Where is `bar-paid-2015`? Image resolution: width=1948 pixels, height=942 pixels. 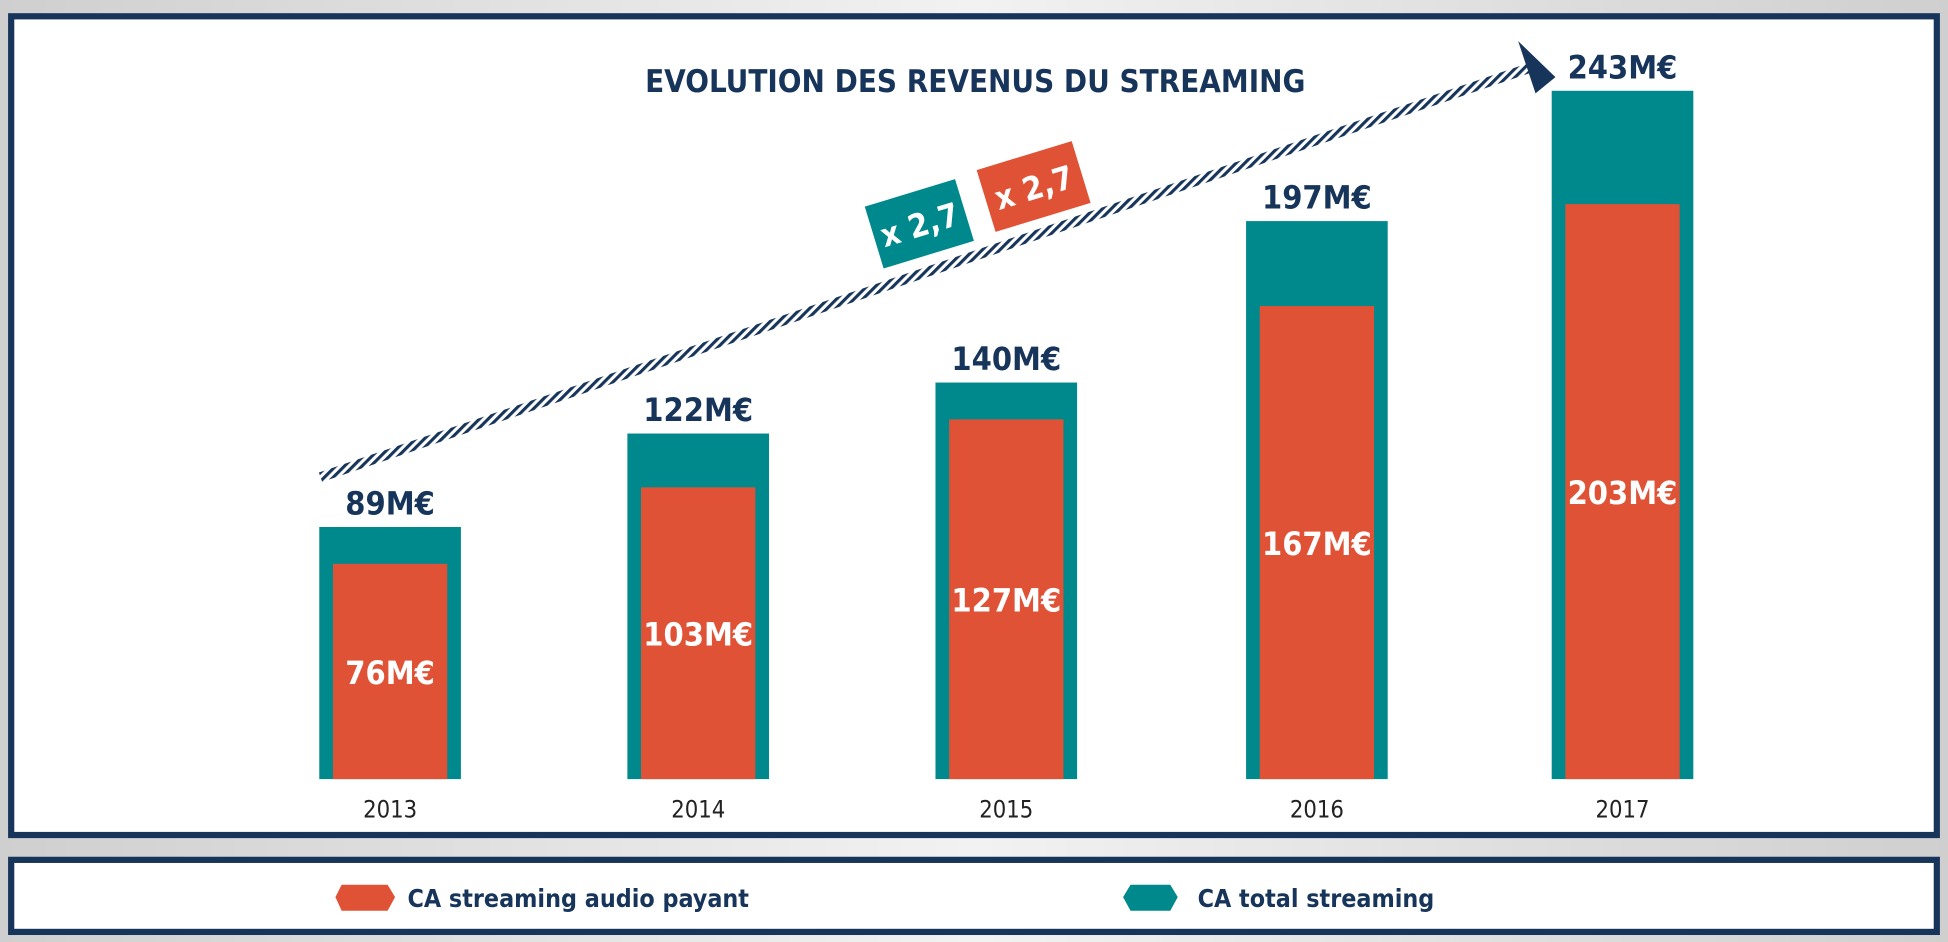 bar-paid-2015 is located at coordinates (1006, 599).